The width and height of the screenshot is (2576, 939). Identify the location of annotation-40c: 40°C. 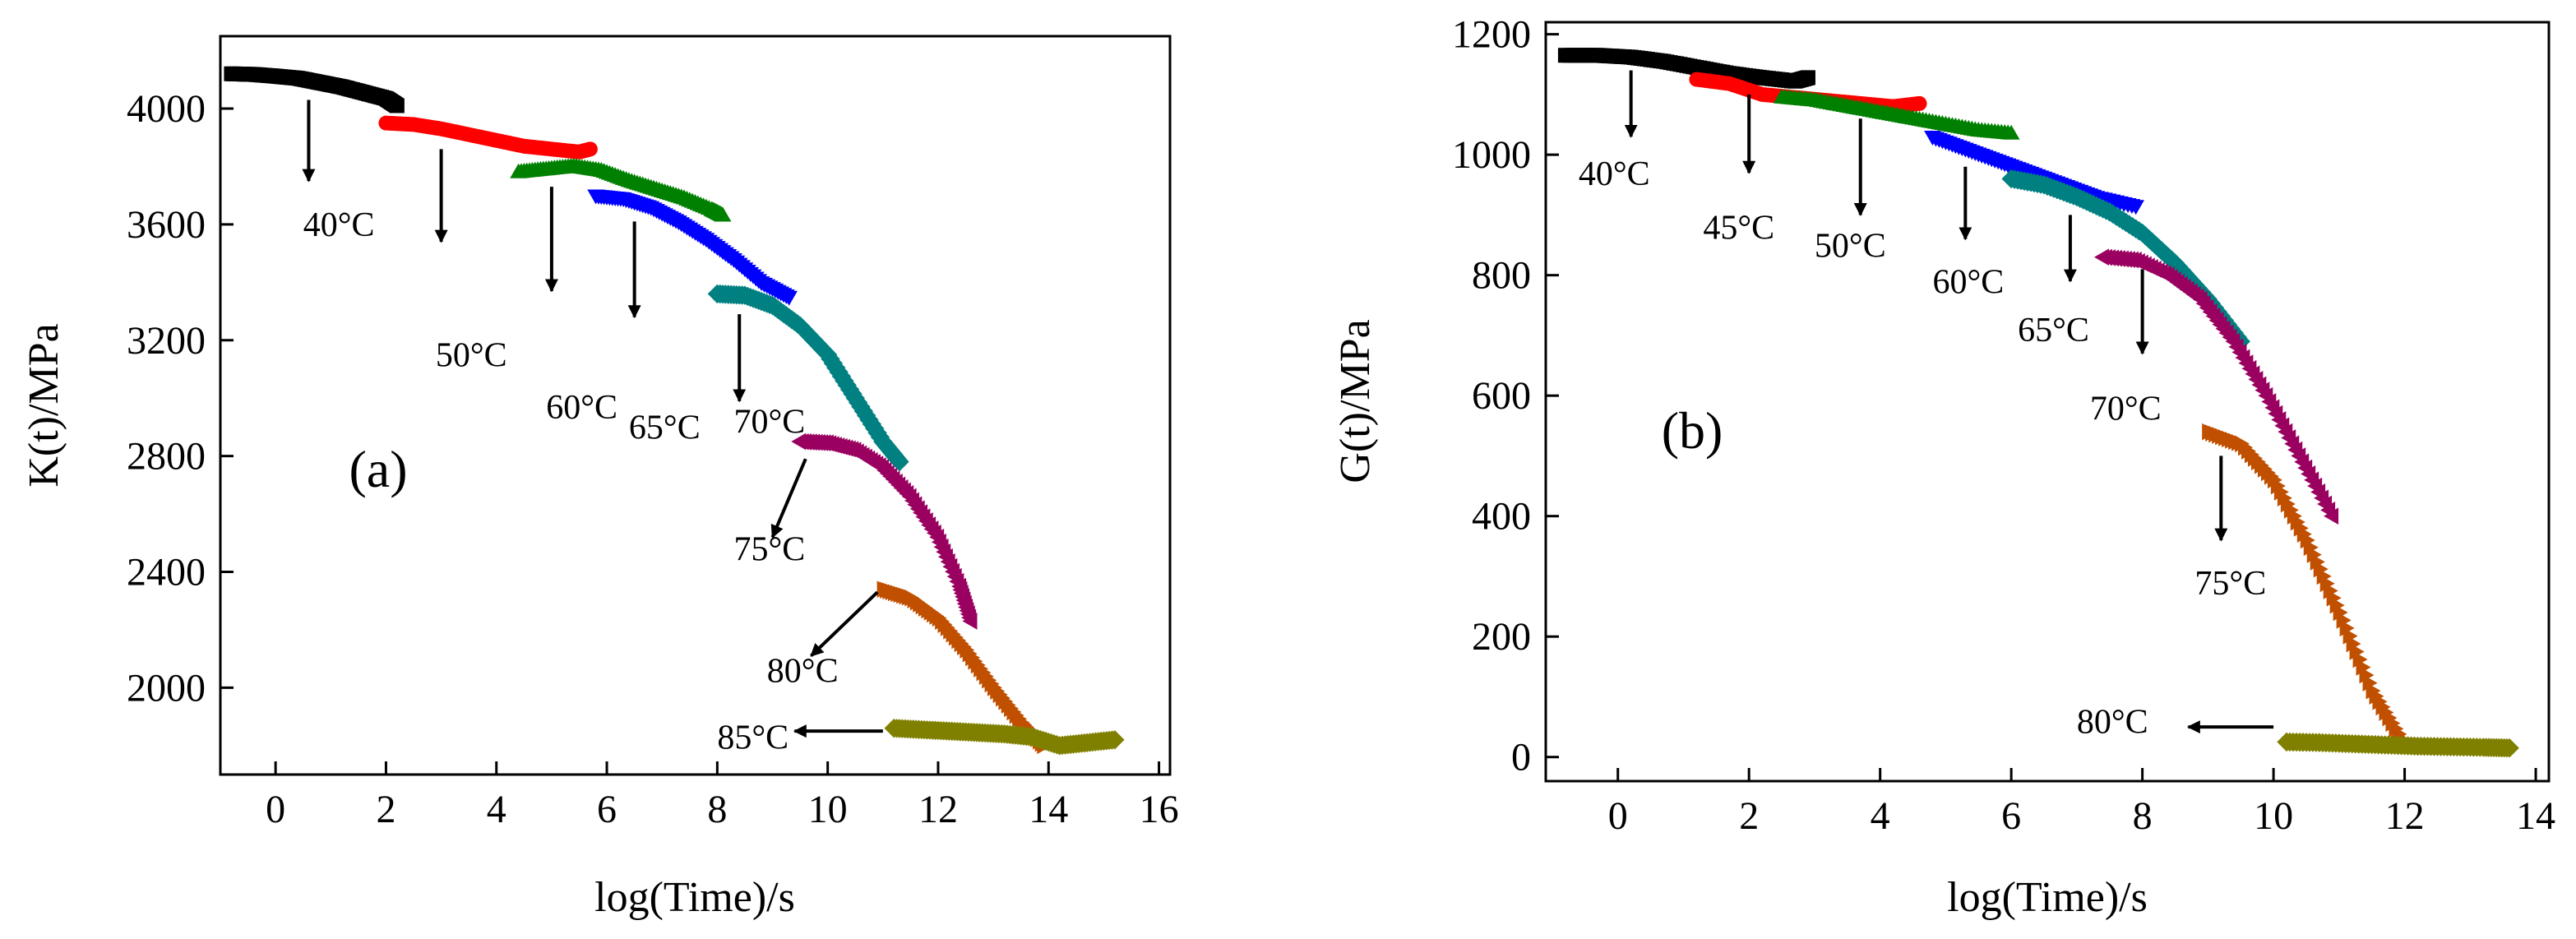
(338, 171).